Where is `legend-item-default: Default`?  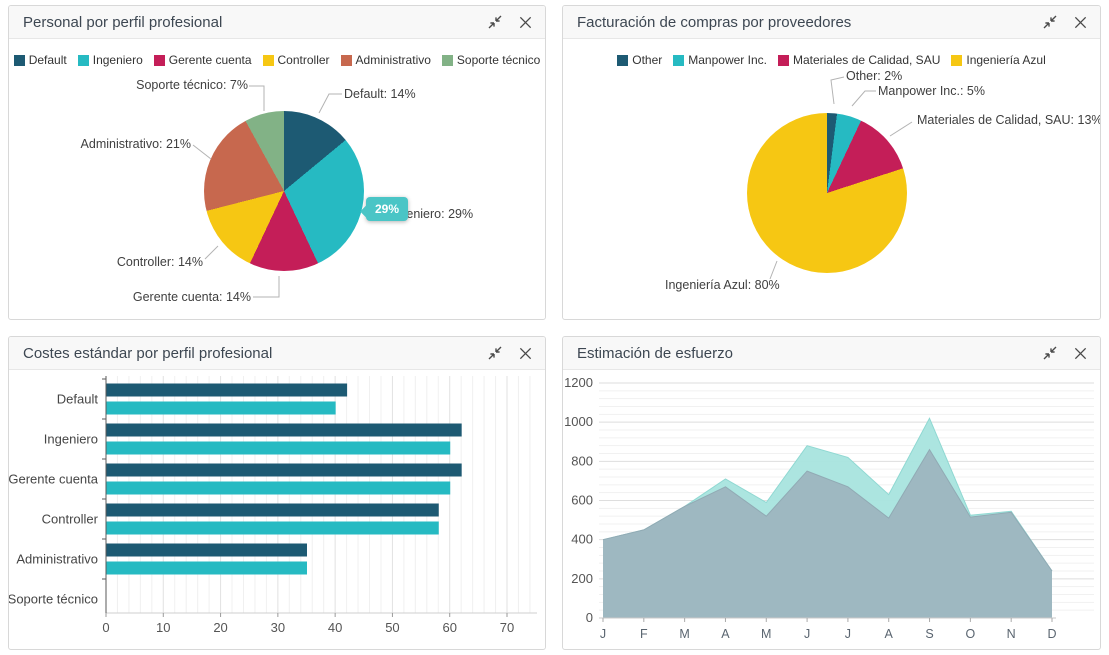
legend-item-default: Default is located at coordinates (40, 60).